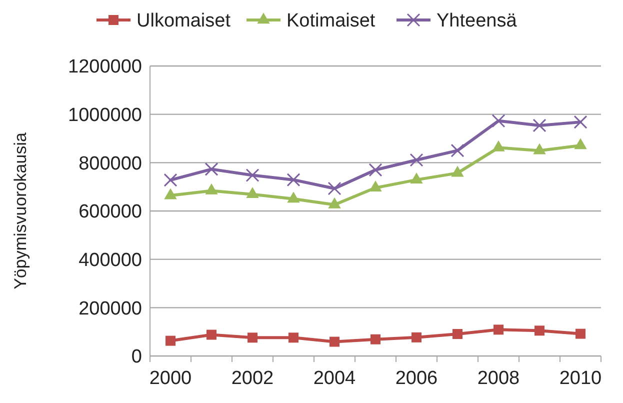 The image size is (623, 403). I want to click on x-tick-label: 2008, so click(498, 378).